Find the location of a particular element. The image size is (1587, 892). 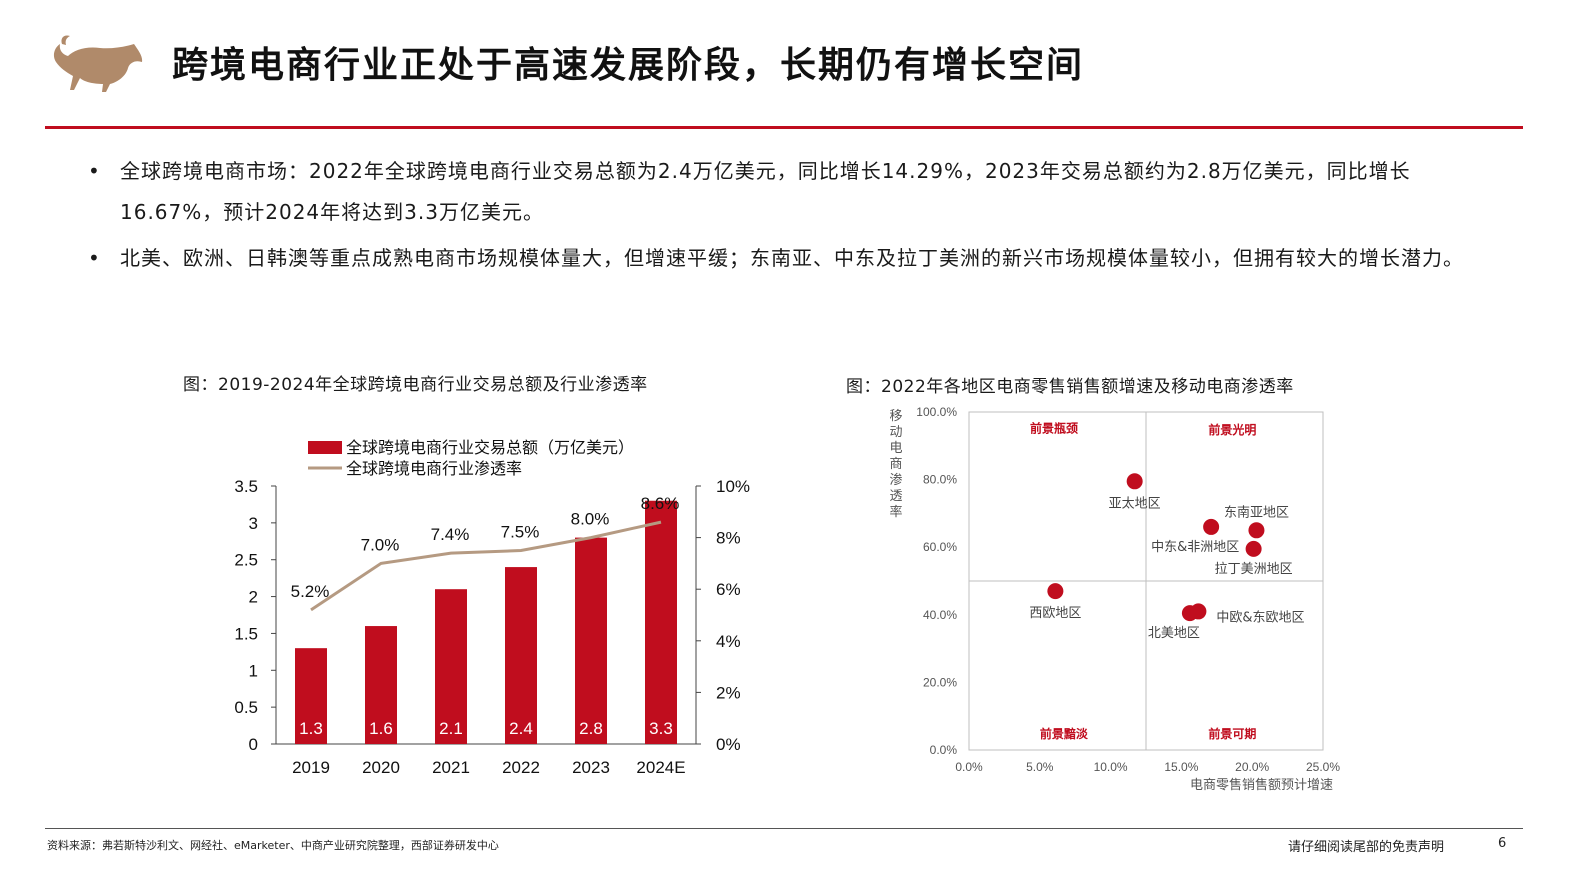

left-tick-label: 3 is located at coordinates (253, 523).